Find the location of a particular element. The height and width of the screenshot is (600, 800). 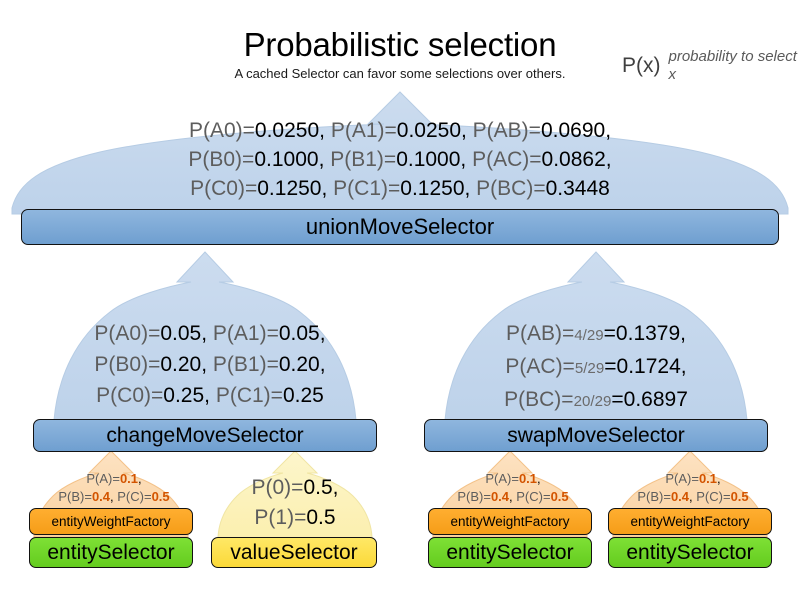

node-union-move-selector: unionMoveSelector is located at coordinates (400, 227).